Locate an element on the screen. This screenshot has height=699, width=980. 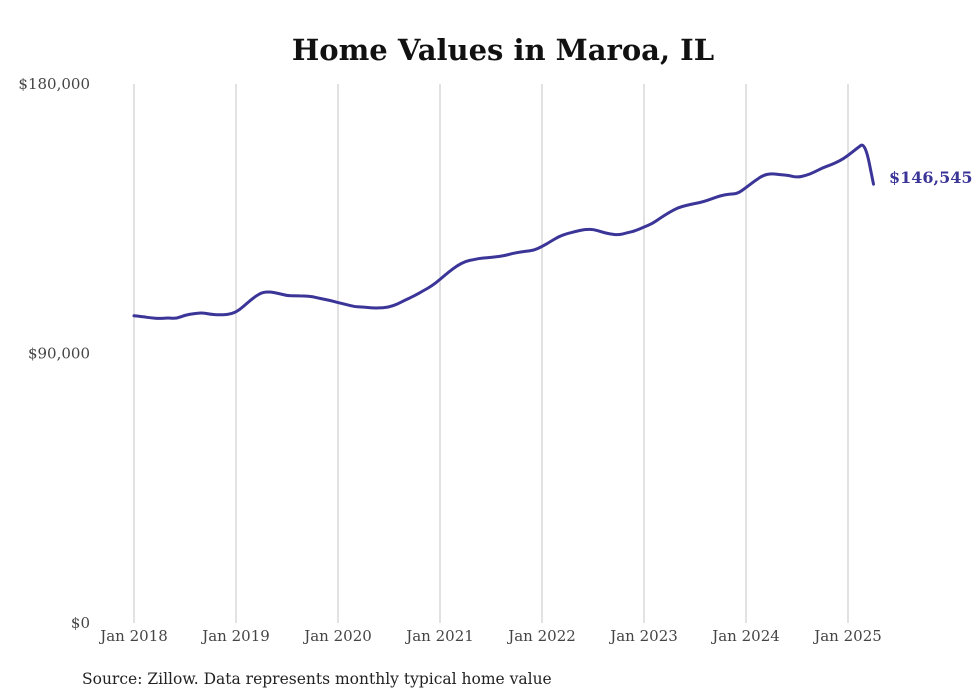
chart-title: Home Values in Maroa, IL is located at coordinates (503, 50).